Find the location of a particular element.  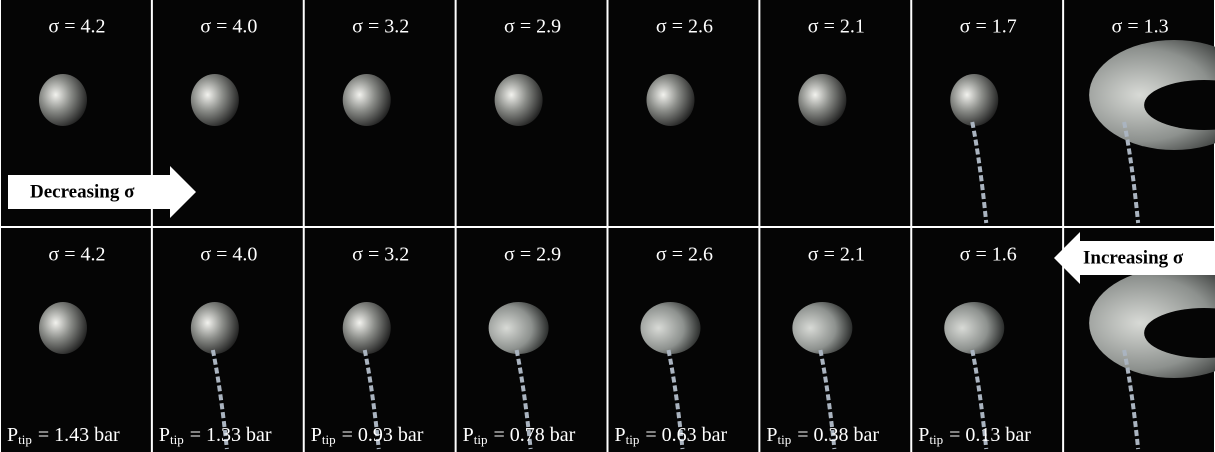

pressure-value: = 0.78 bar is located at coordinates (534, 435).